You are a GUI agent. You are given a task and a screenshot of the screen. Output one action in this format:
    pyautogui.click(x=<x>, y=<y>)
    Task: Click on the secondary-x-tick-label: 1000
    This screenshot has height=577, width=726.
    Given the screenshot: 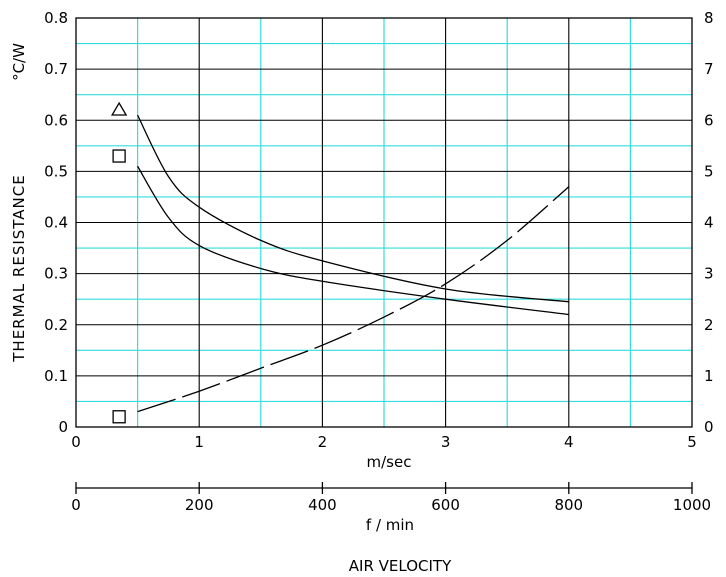 What is the action you would take?
    pyautogui.click(x=692, y=505)
    